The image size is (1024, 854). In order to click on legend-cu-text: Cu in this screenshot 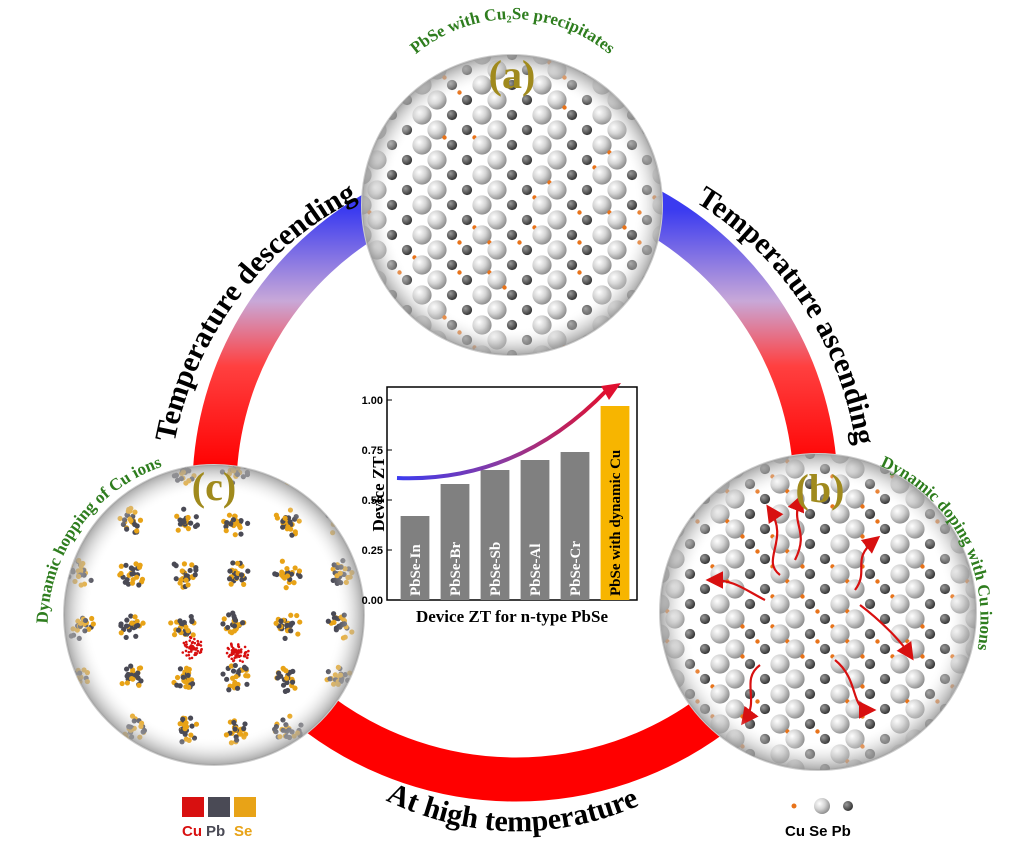, I will do `click(192, 831)`.